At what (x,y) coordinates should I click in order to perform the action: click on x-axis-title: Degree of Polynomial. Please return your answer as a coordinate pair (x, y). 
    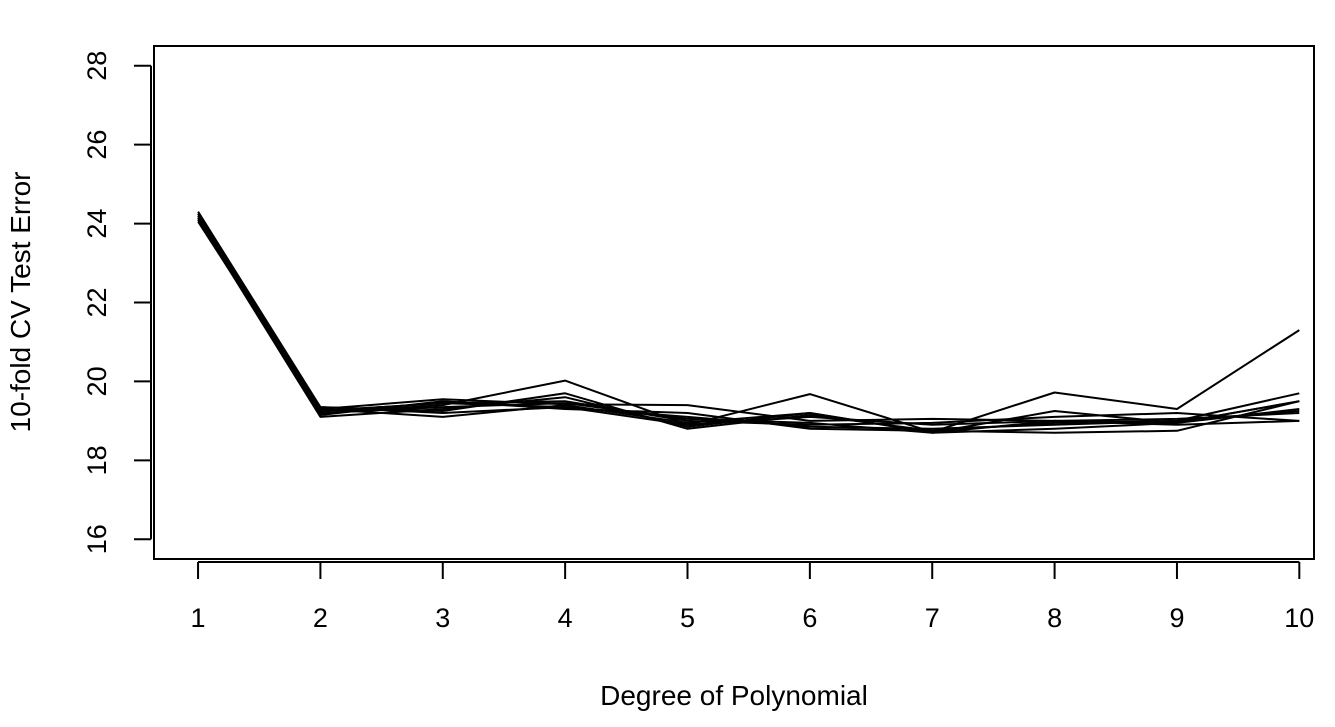
    Looking at the image, I should click on (734, 695).